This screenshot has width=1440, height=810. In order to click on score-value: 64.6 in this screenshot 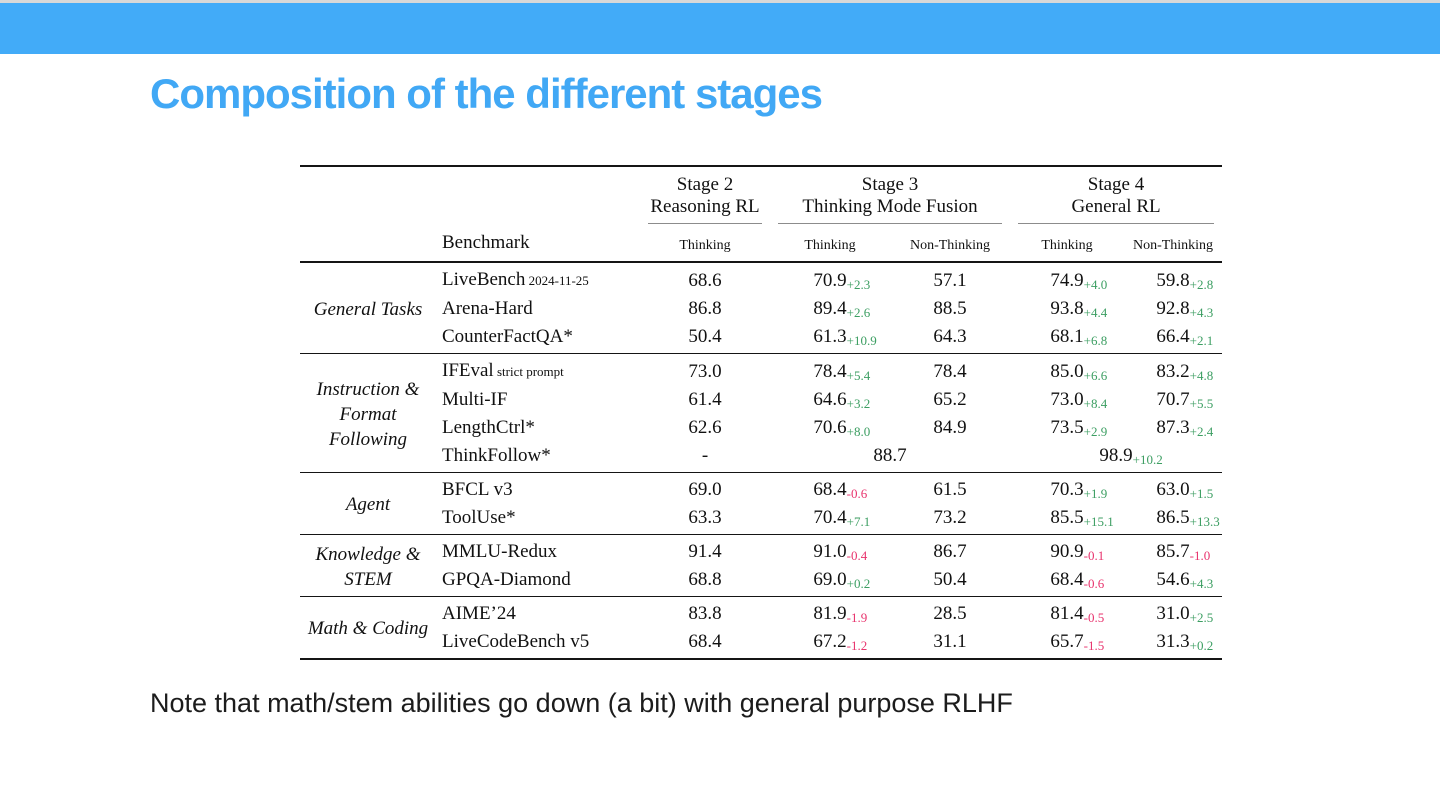, I will do `click(830, 399)`.